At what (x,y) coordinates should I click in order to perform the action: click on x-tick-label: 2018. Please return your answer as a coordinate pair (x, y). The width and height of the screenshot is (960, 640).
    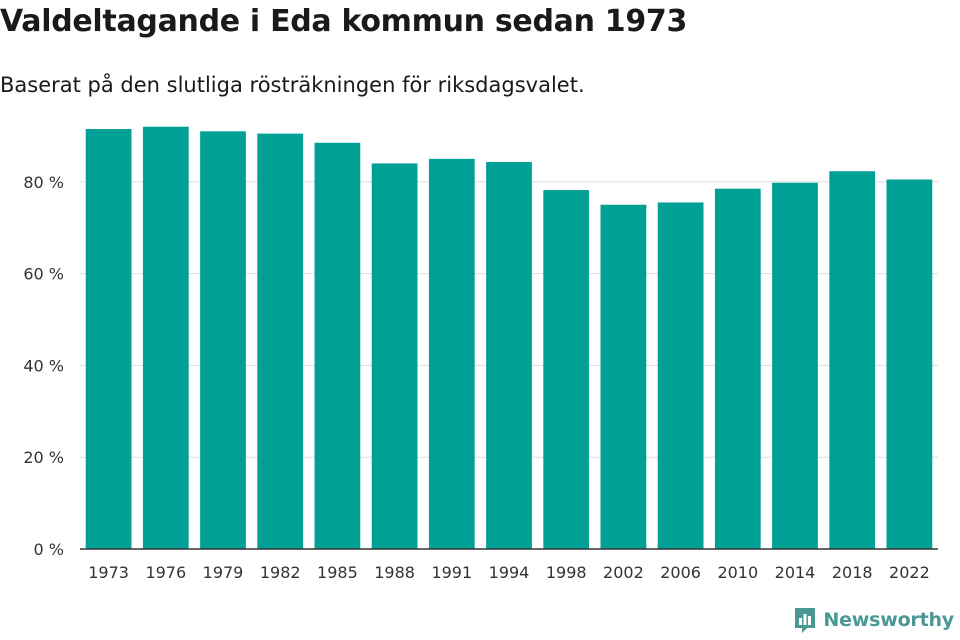
    Looking at the image, I should click on (852, 572).